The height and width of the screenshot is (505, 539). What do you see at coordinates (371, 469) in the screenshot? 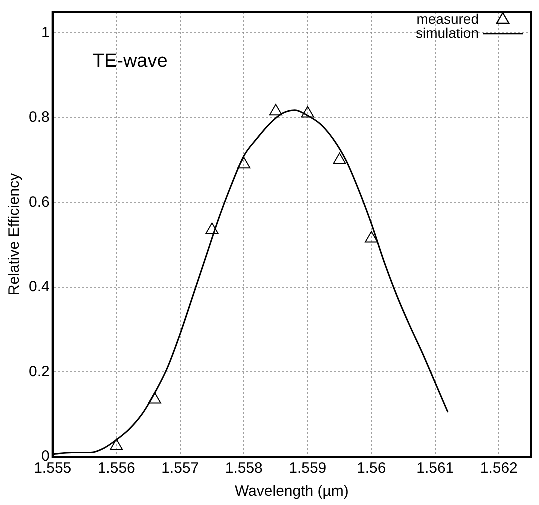
I see `x-tick-label: 1.56` at bounding box center [371, 469].